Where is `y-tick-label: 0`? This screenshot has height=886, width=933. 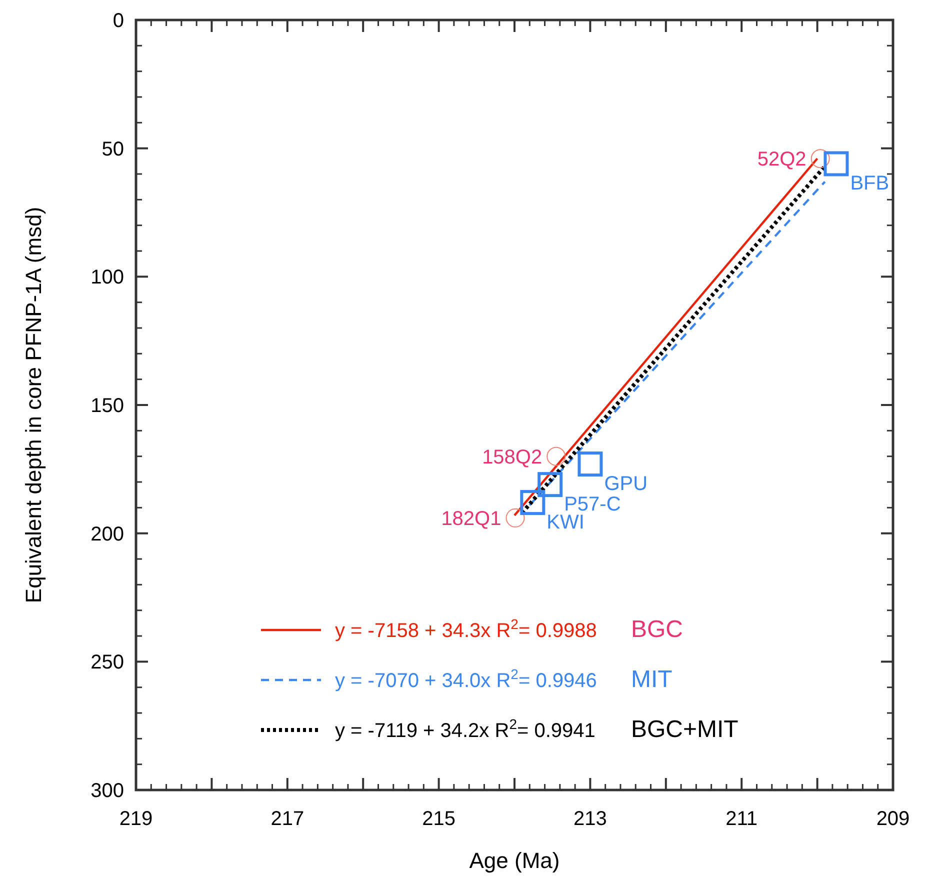 y-tick-label: 0 is located at coordinates (118, 21).